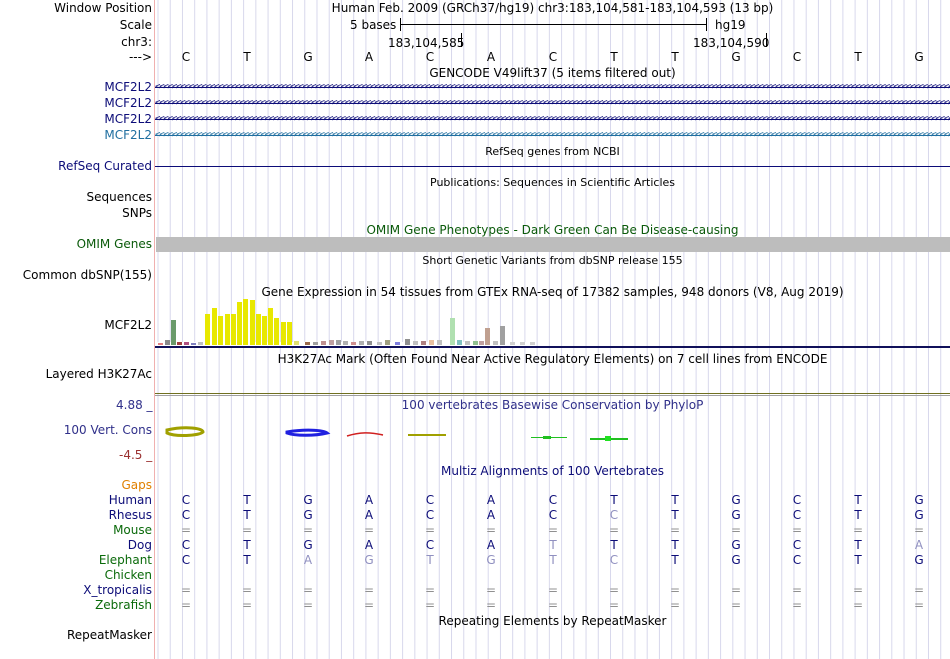 Image resolution: width=950 pixels, height=659 pixels. Describe the element at coordinates (553, 24) in the screenshot. I see `scale-bar` at that location.